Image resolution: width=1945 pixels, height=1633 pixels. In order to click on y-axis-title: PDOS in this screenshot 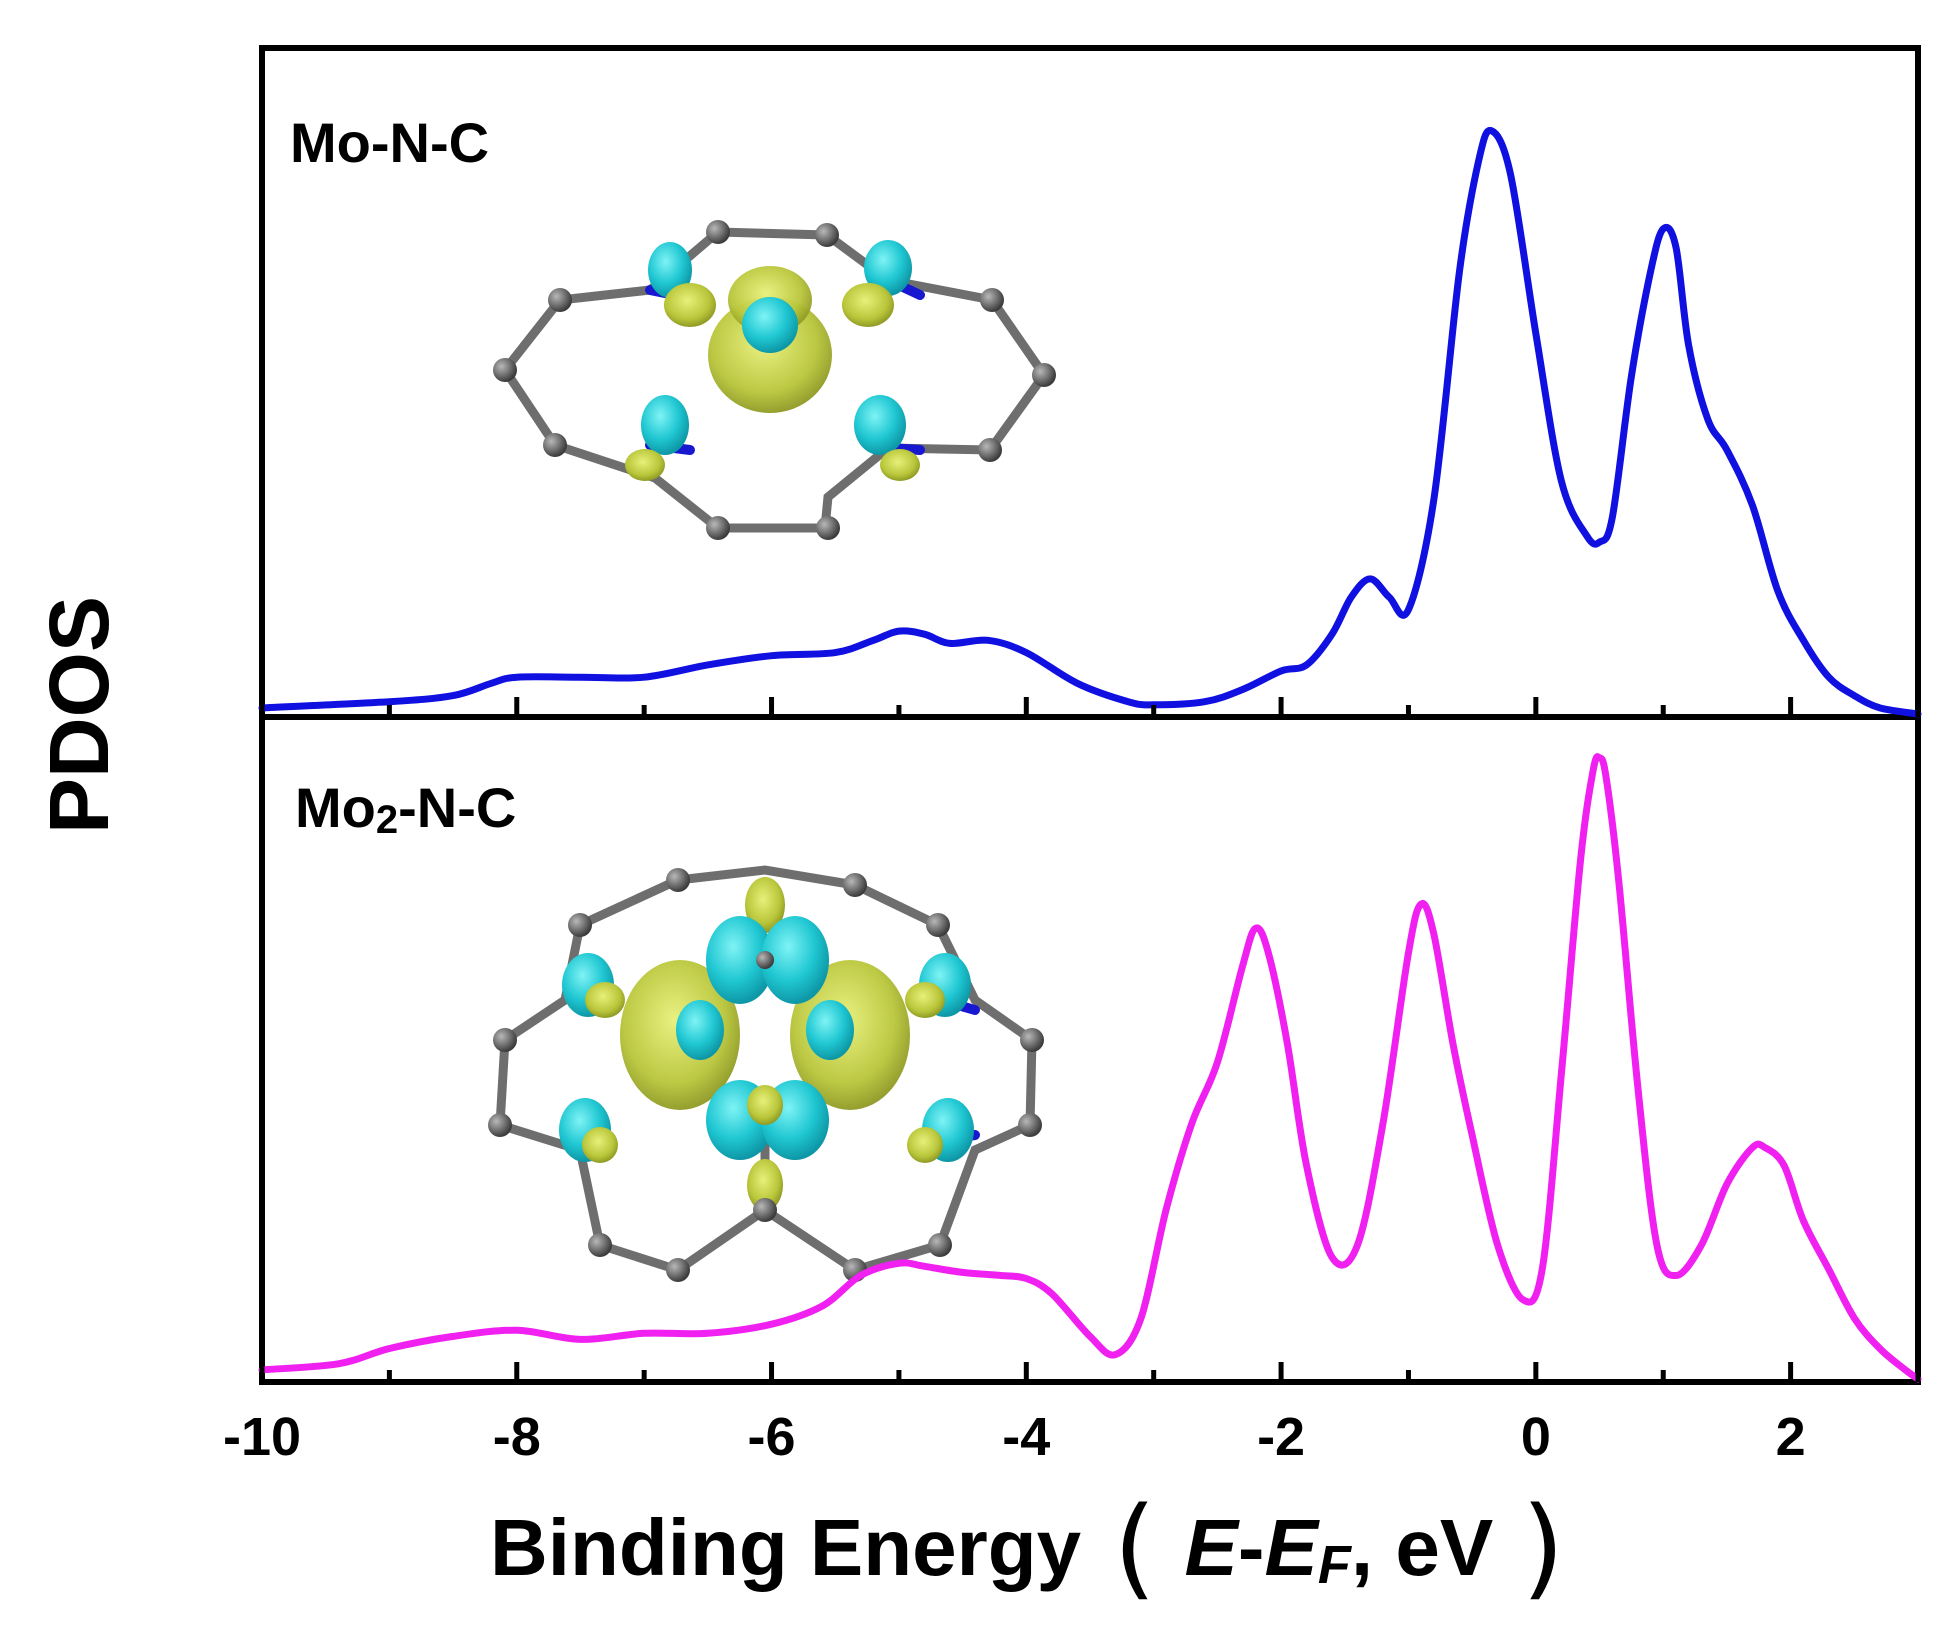, I will do `click(79, 715)`.